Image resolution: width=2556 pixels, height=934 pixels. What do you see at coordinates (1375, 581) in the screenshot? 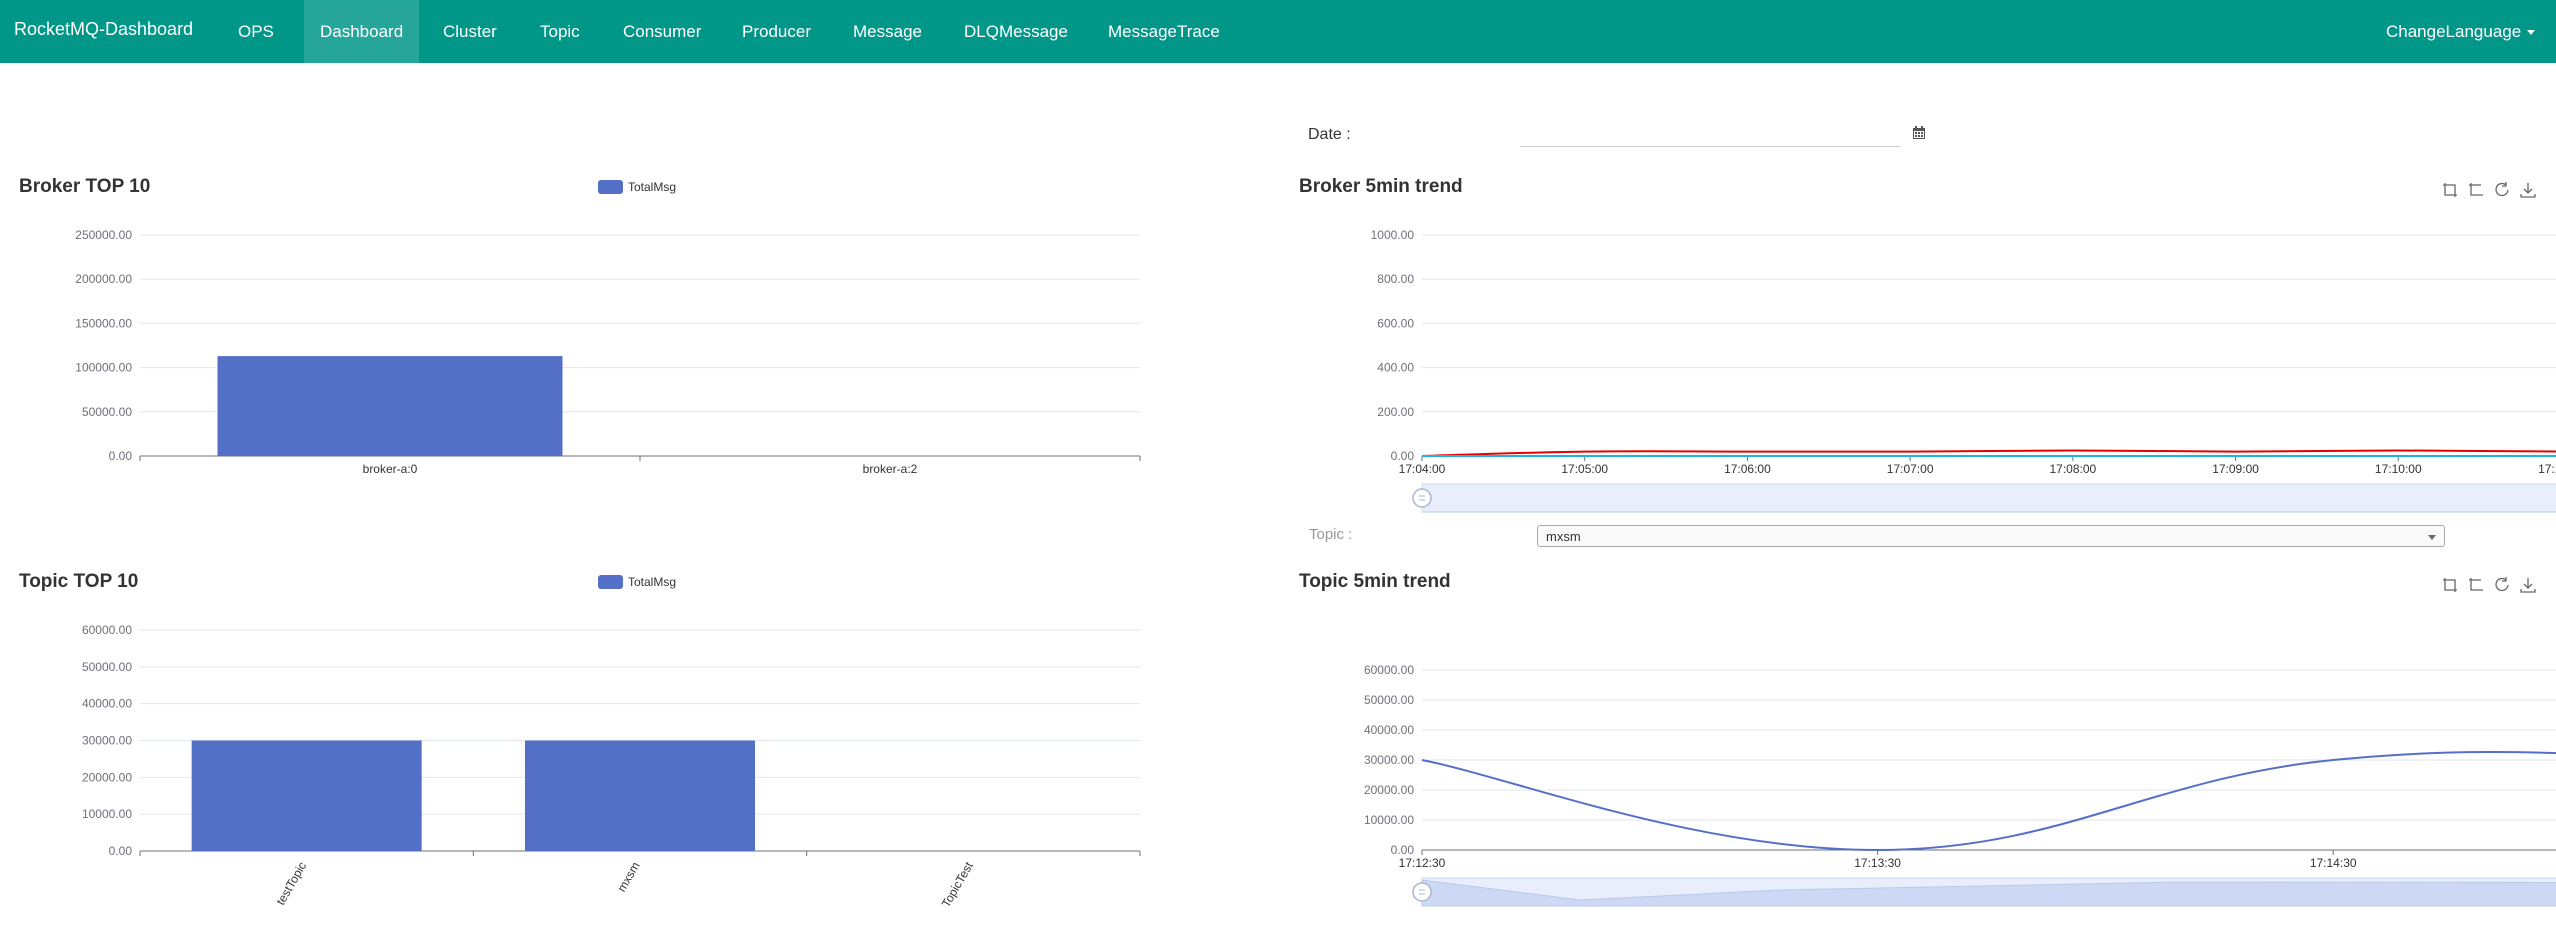
I see `topic-trend-title: Topic 5min trend` at bounding box center [1375, 581].